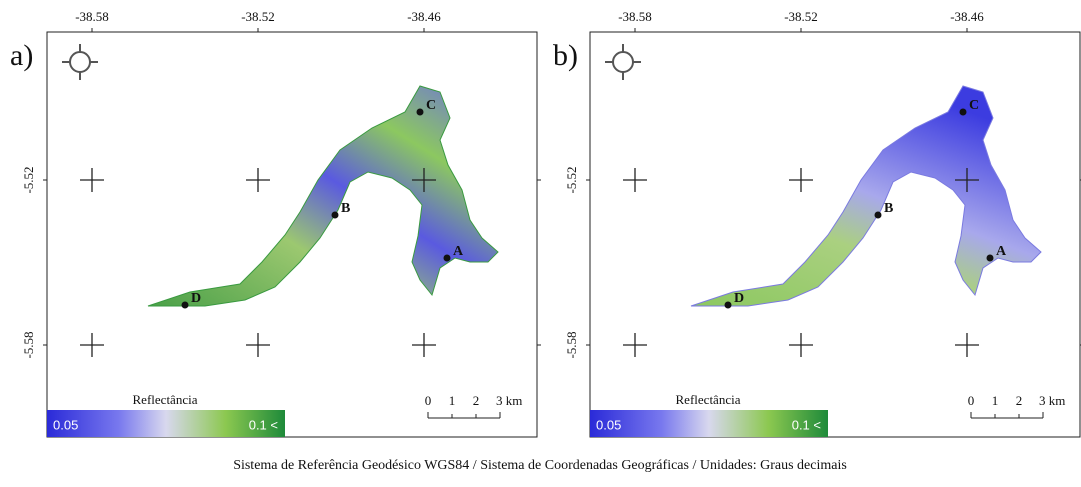  I want to click on panel-label: a), so click(21, 55).